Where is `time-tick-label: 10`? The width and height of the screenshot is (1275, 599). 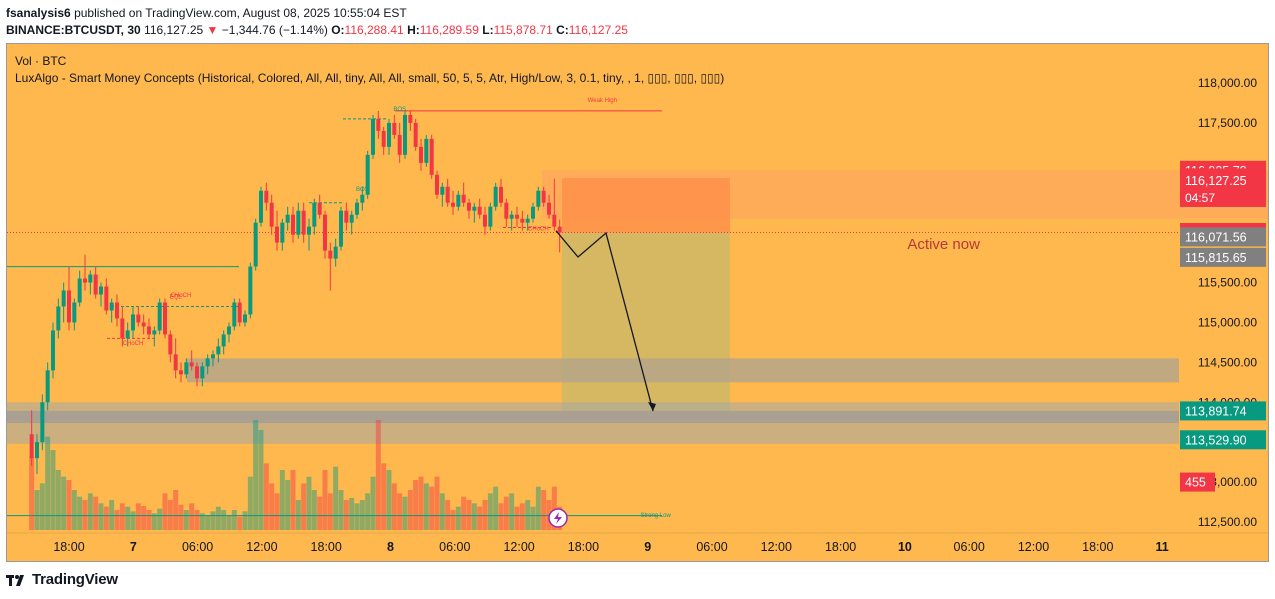 time-tick-label: 10 is located at coordinates (905, 547).